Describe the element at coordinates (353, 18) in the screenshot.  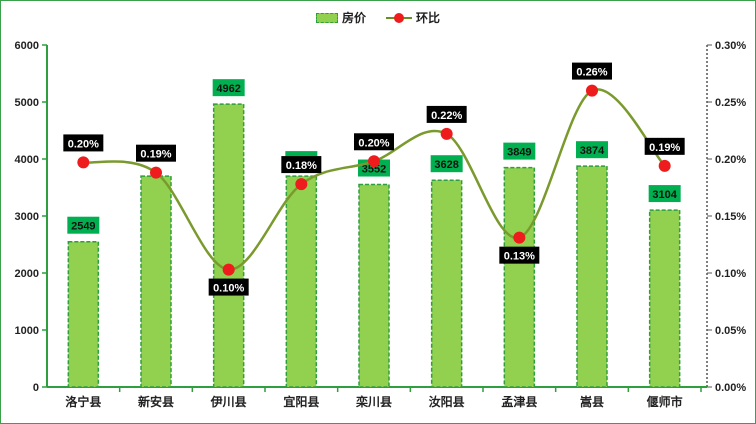
I see `legend-bar-label: 房价` at that location.